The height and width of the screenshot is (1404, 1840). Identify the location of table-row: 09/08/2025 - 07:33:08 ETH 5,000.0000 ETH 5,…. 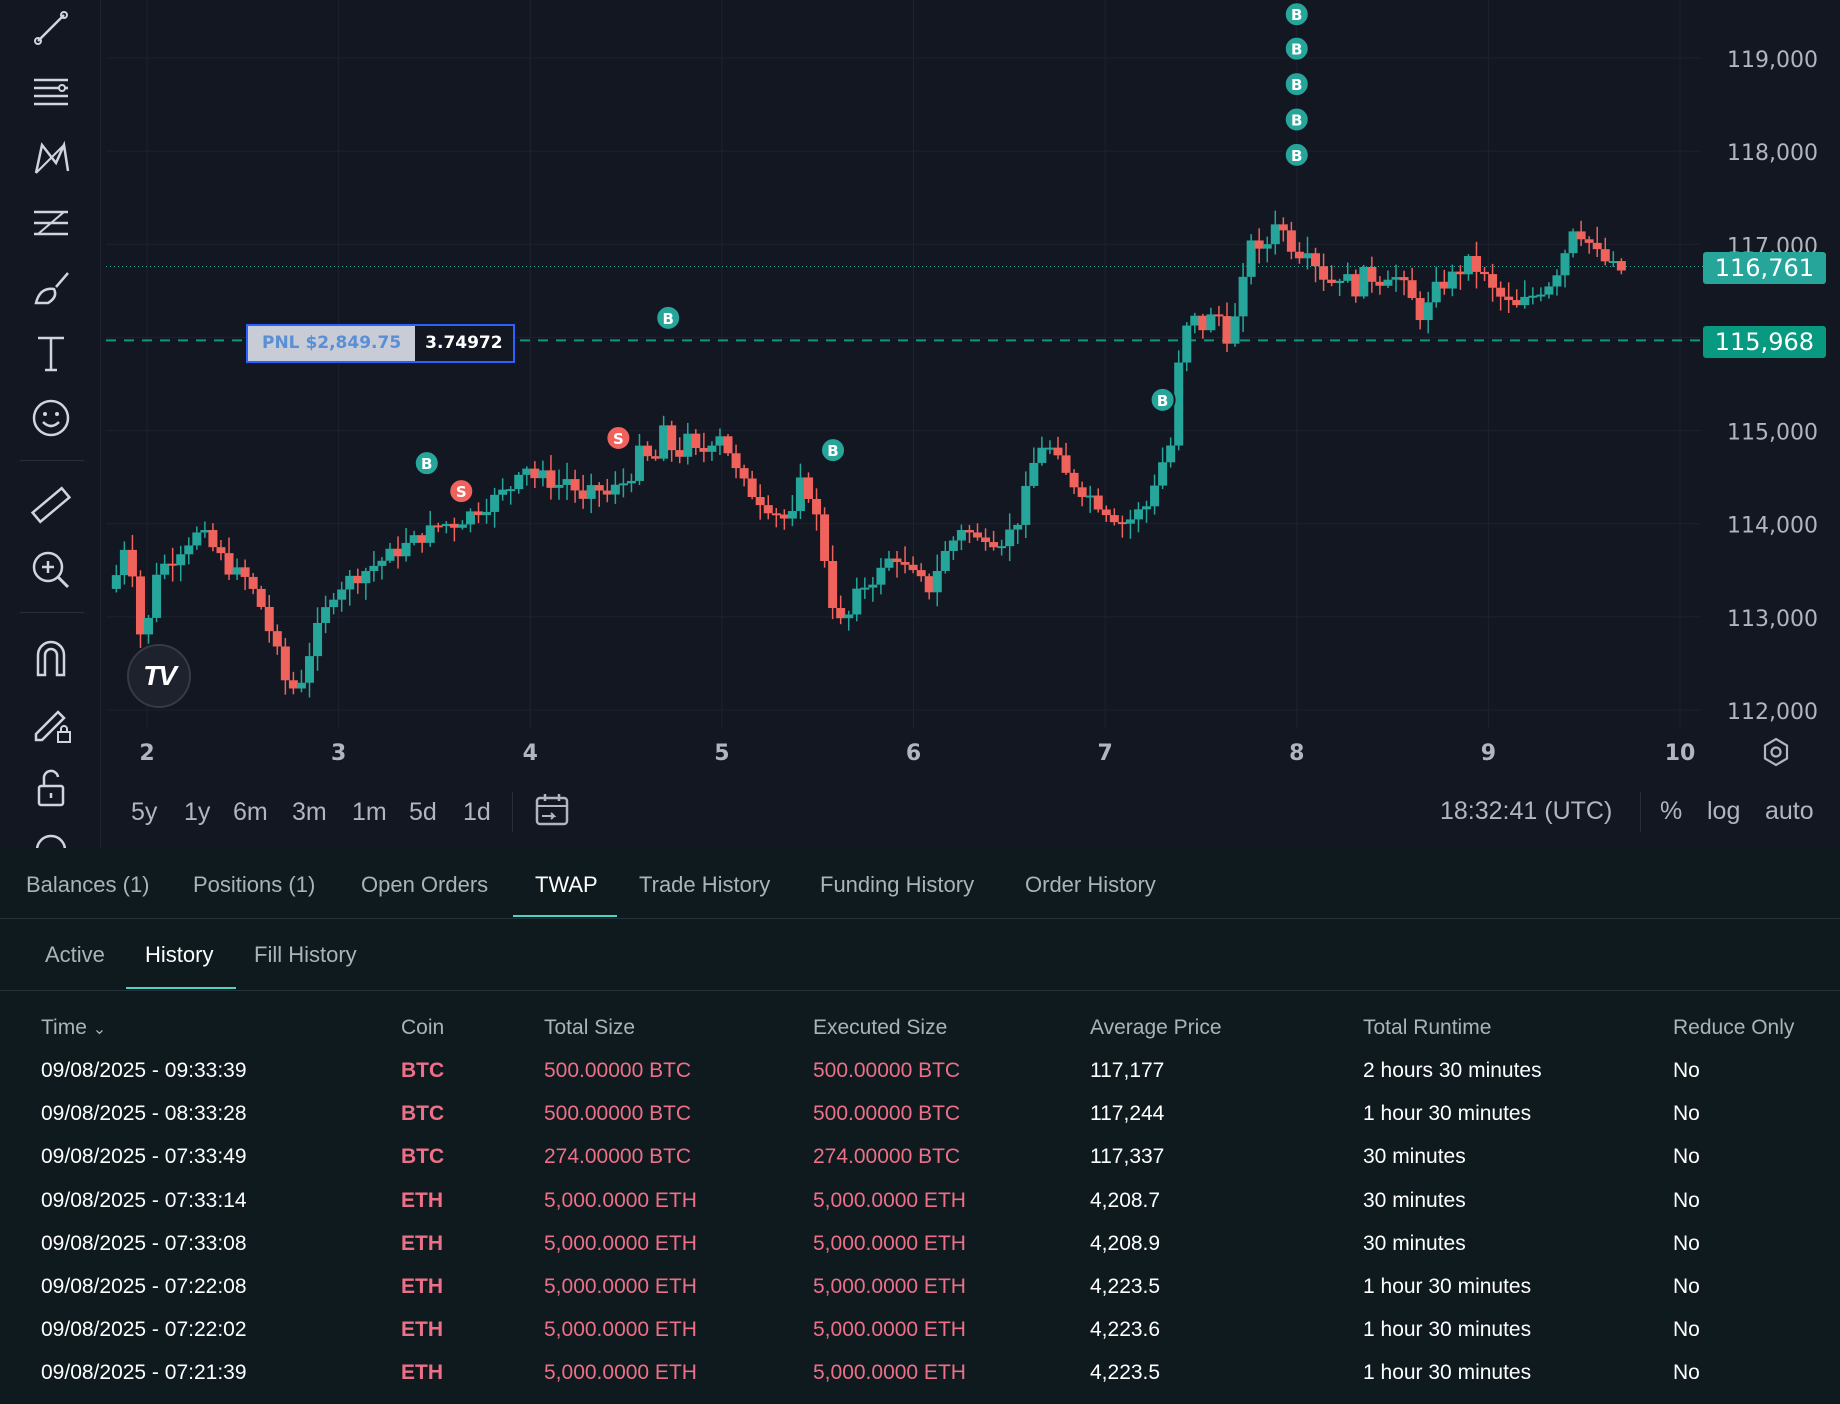
(920, 1253).